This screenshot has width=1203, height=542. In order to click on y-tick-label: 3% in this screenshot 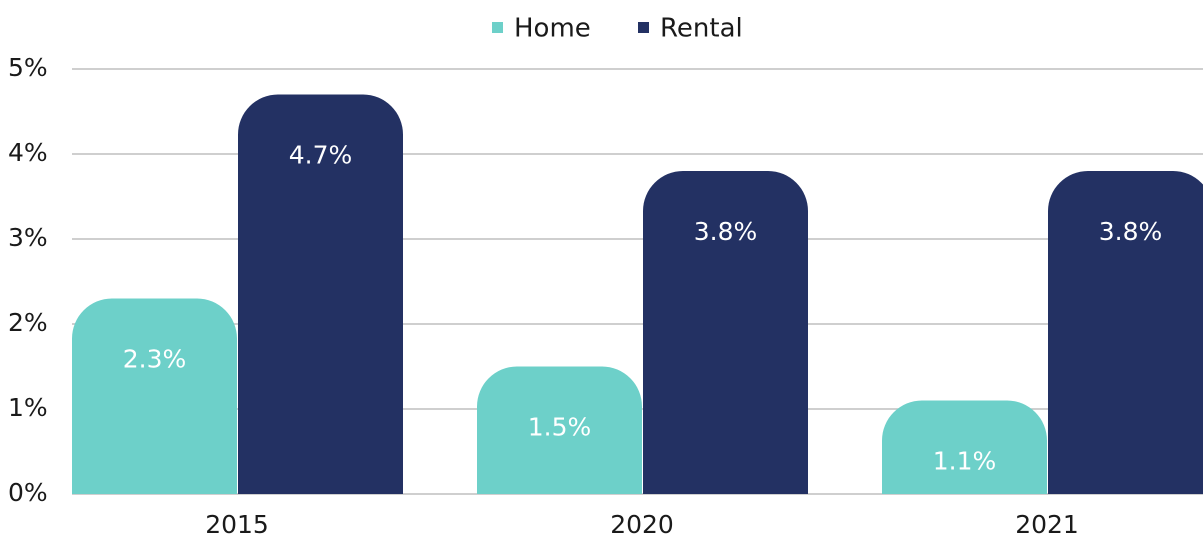, I will do `click(28, 237)`.